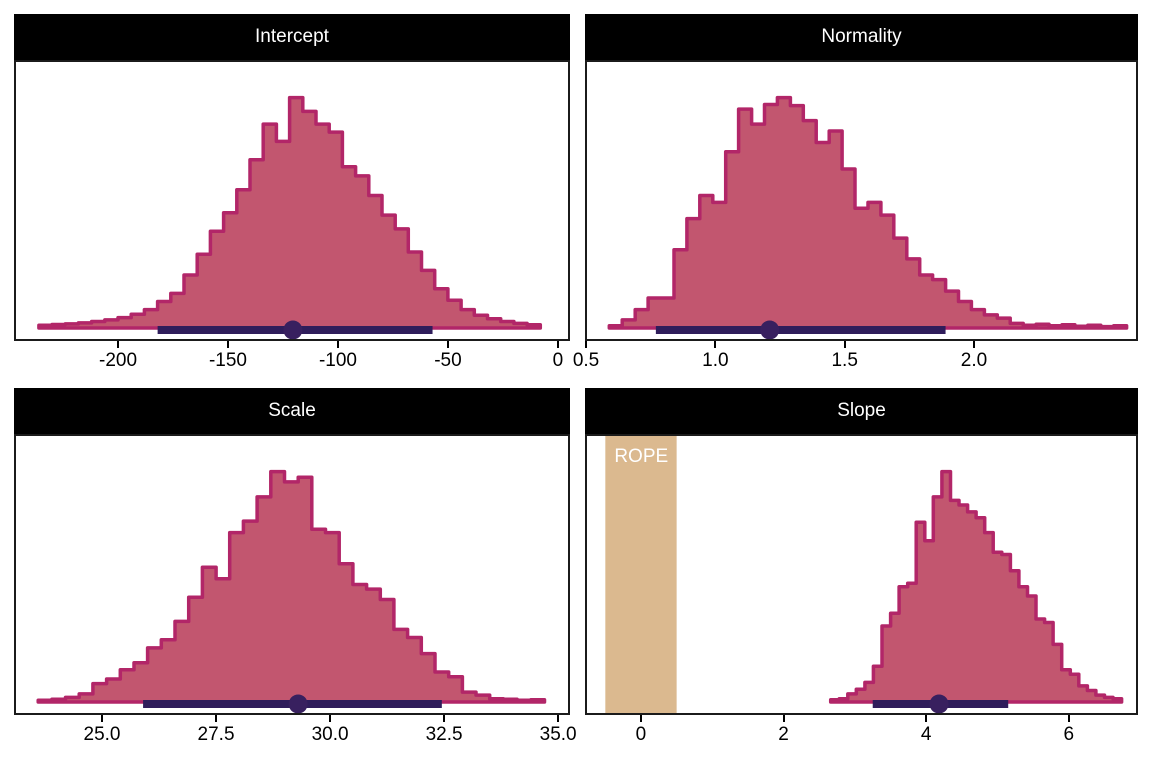  Describe the element at coordinates (861, 411) in the screenshot. I see `panel-title-slope: Slope` at that location.